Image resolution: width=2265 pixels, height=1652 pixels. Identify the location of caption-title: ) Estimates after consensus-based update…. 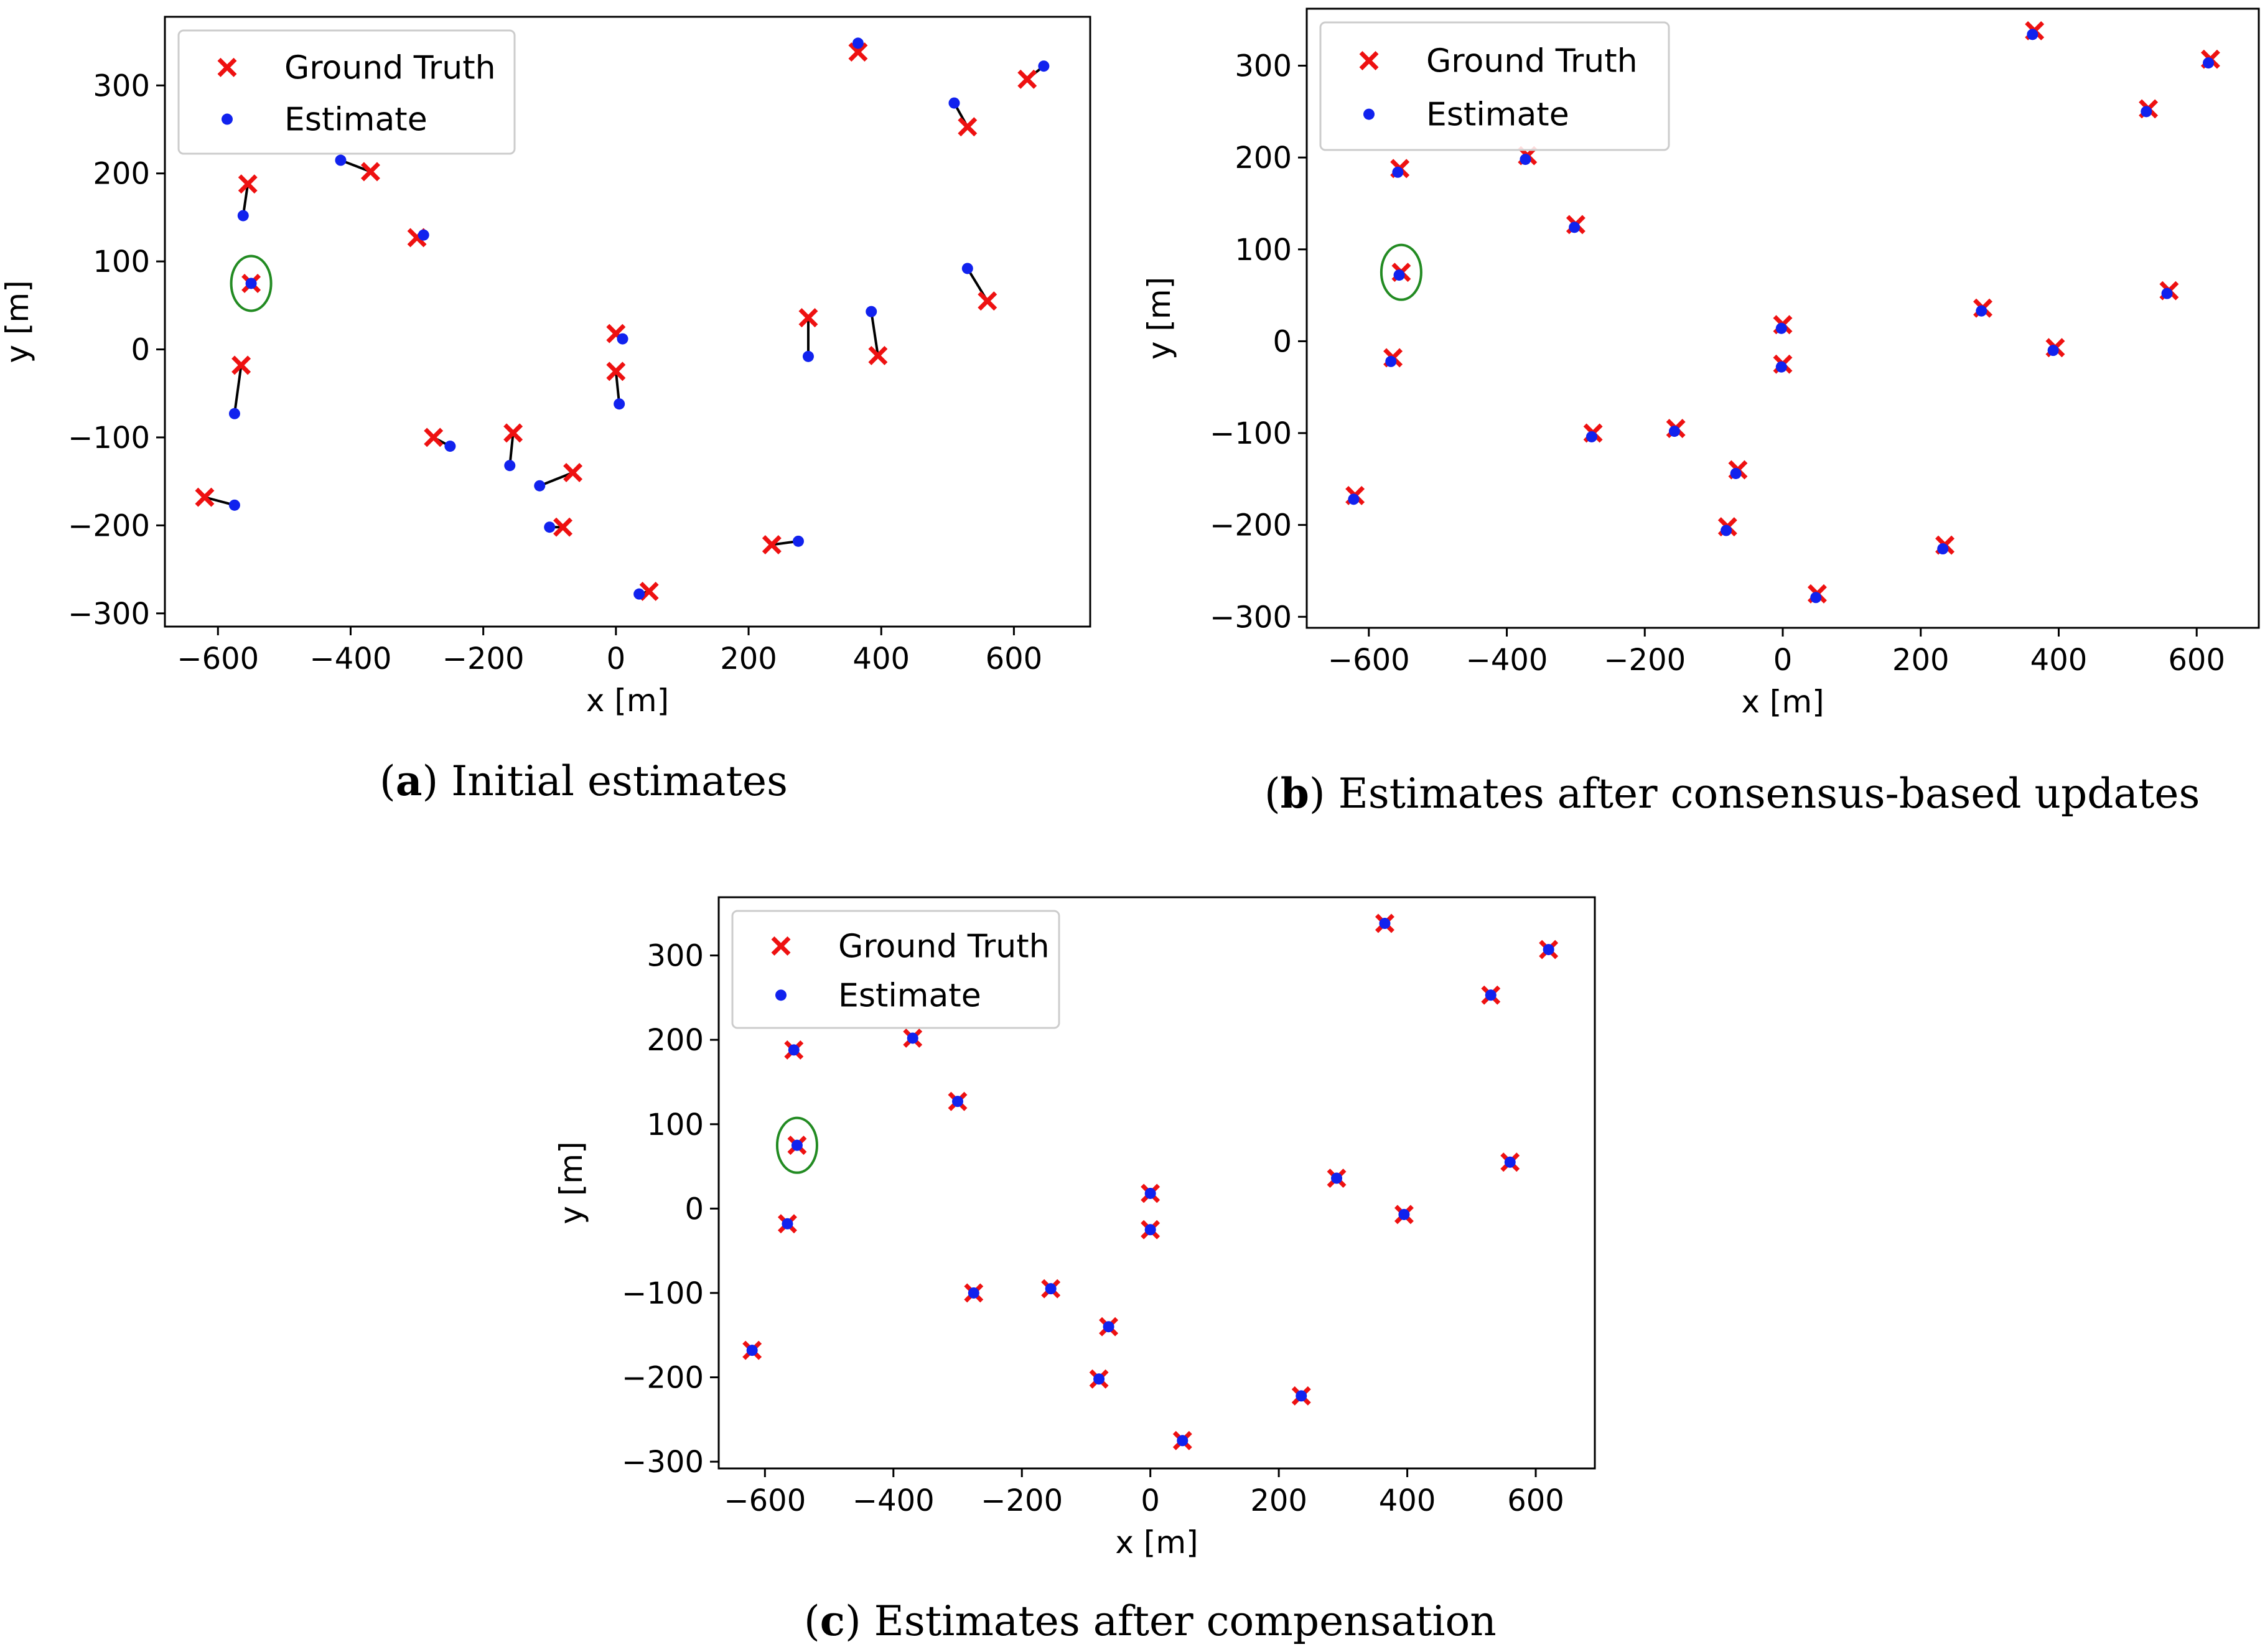
(1754, 794).